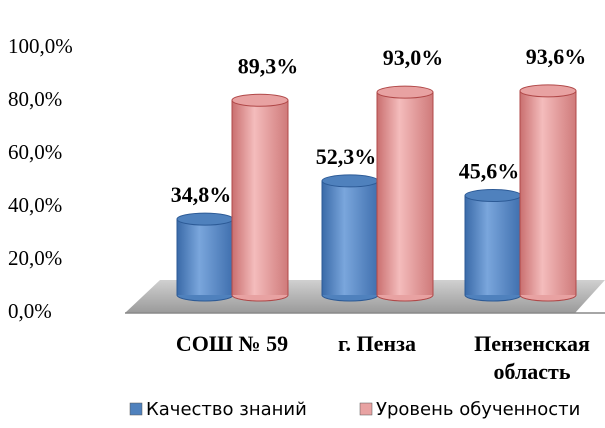  Describe the element at coordinates (30, 311) in the screenshot. I see `y-tick-label: 0,0%` at that location.